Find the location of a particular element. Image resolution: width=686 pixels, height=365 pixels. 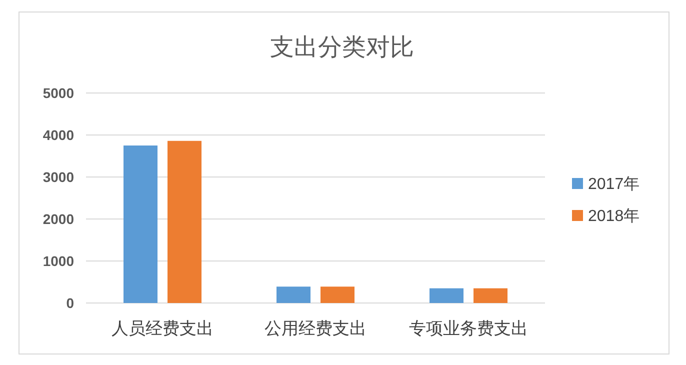

x-tick-label: 人员经费支出 is located at coordinates (163, 328).